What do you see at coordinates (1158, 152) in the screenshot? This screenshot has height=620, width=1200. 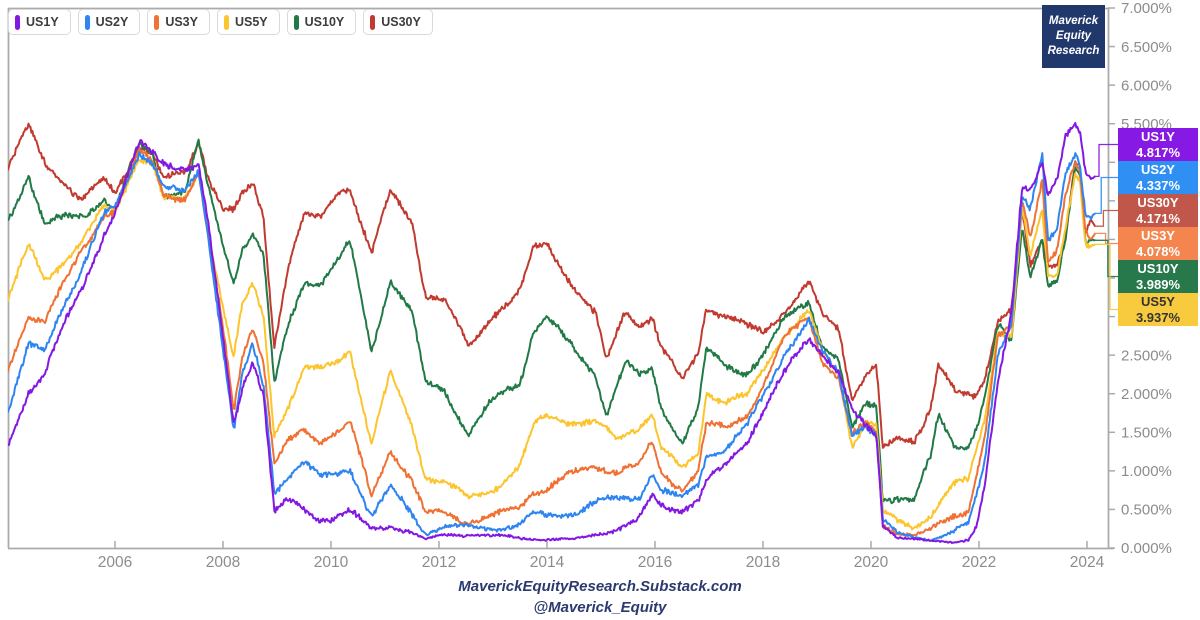 I see `value-label-value: 4.817%` at bounding box center [1158, 152].